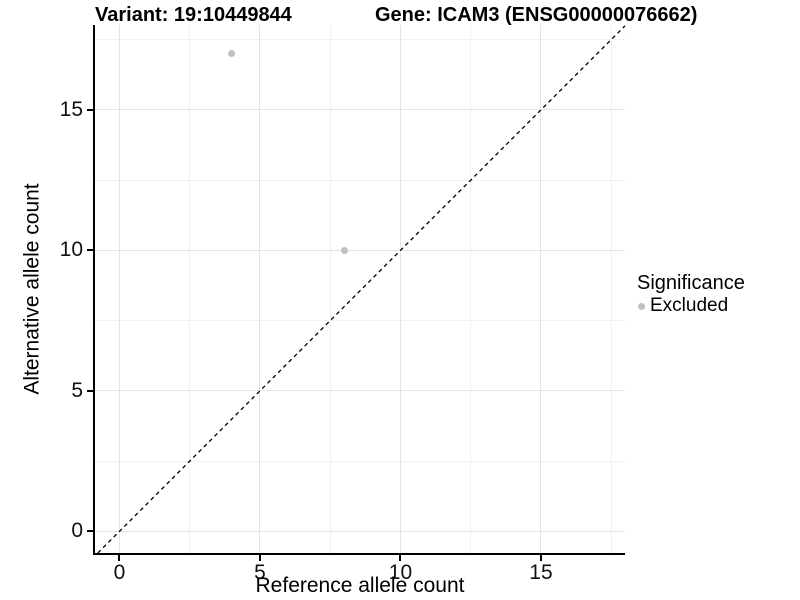  What do you see at coordinates (260, 572) in the screenshot?
I see `x-tick-label: 5` at bounding box center [260, 572].